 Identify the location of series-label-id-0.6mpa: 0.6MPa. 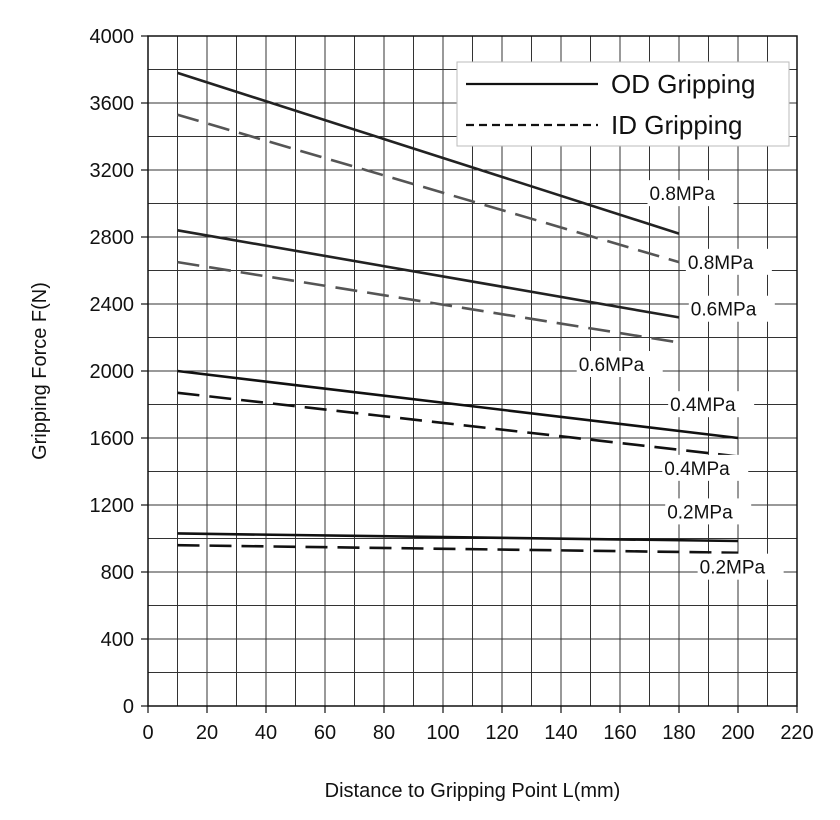
(612, 365).